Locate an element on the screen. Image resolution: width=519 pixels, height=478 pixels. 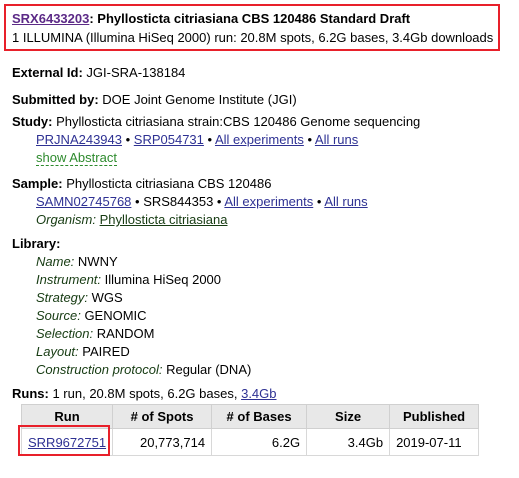
run-highlight-box is located at coordinates (64, 440).